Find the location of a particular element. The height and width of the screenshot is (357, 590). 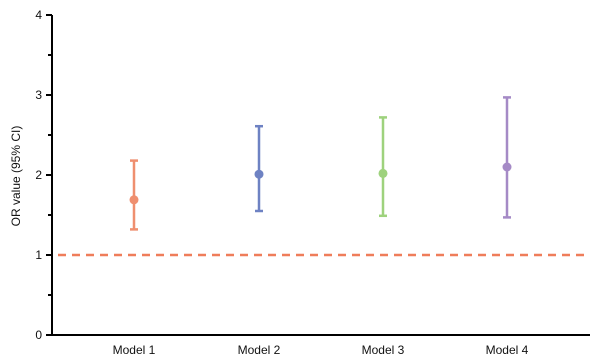

x-tick-label: Model 2 is located at coordinates (259, 350).